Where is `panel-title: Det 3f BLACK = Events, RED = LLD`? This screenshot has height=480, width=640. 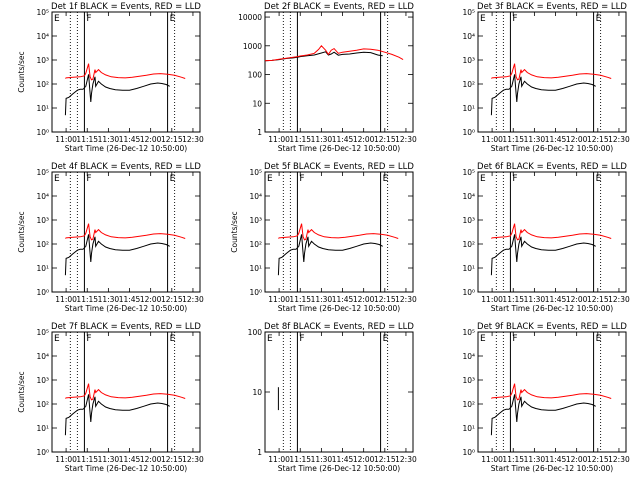 panel-title: Det 3f BLACK = Events, RED = LLD is located at coordinates (552, 7).